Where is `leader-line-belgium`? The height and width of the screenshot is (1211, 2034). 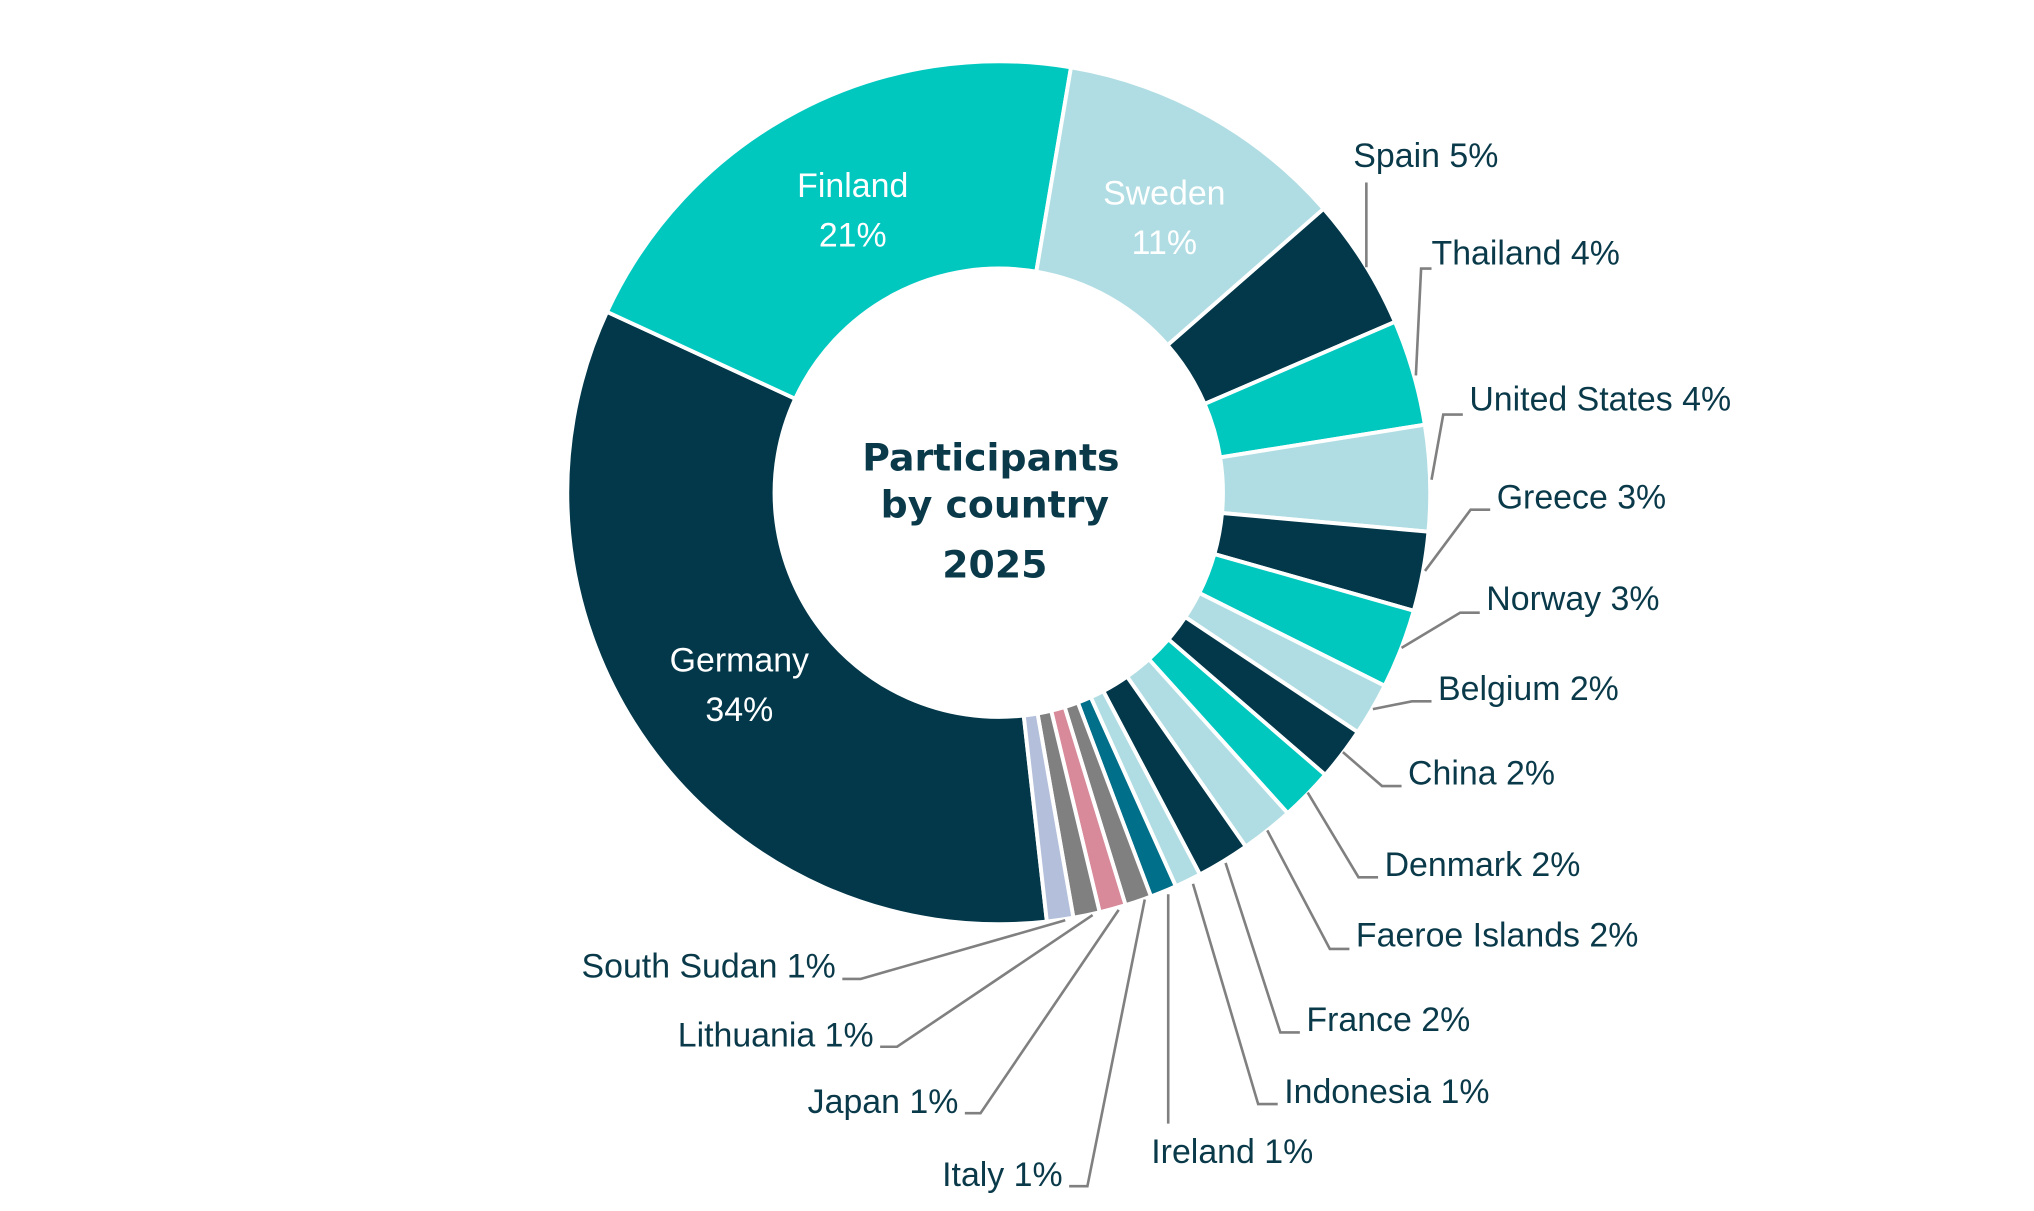 leader-line-belgium is located at coordinates (1402, 705).